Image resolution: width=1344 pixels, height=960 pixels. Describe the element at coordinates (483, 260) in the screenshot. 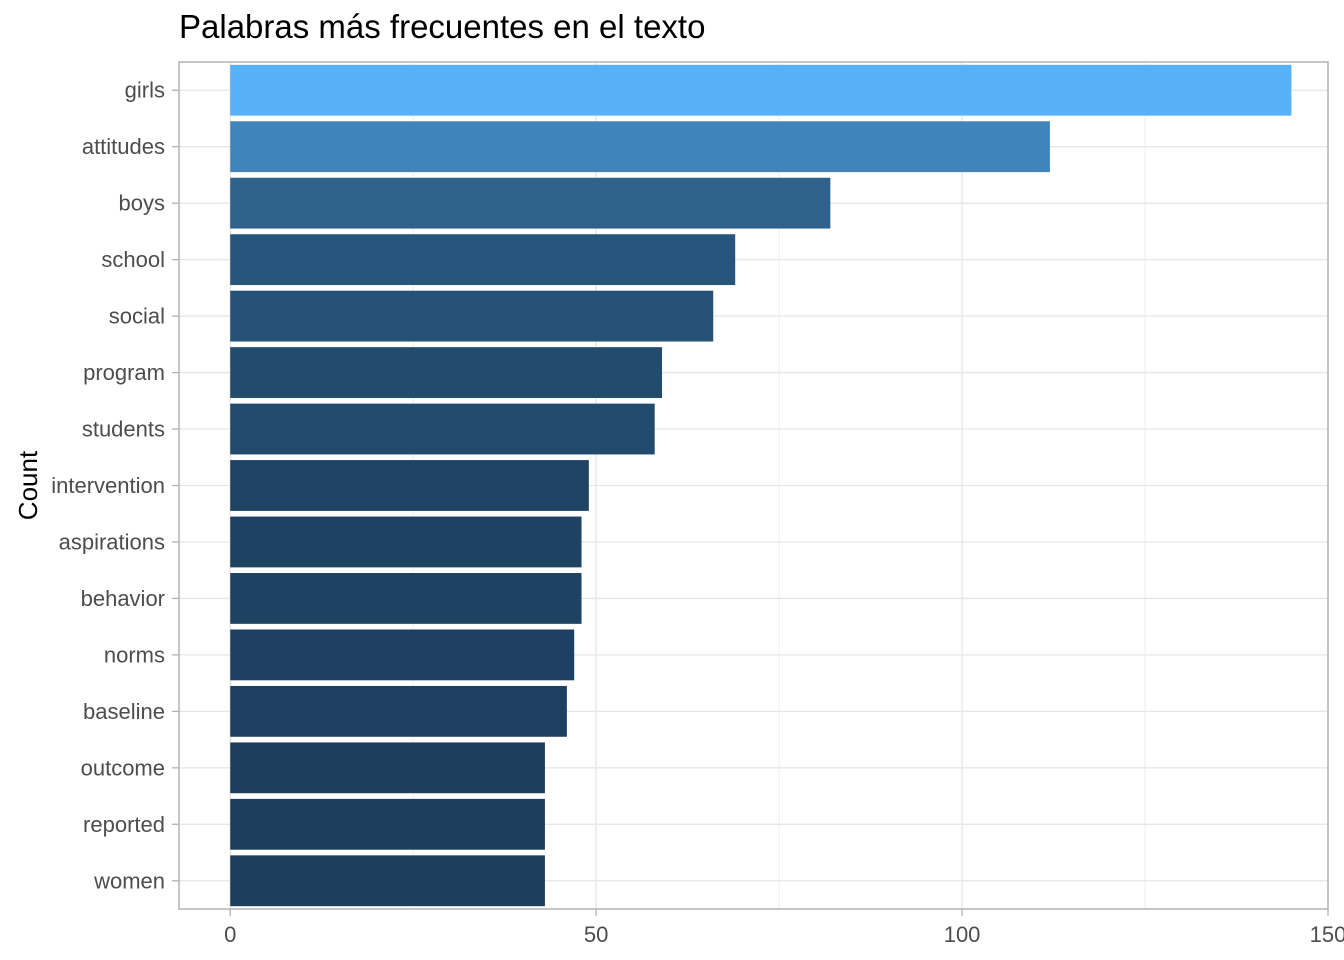

I see `bar-school` at that location.